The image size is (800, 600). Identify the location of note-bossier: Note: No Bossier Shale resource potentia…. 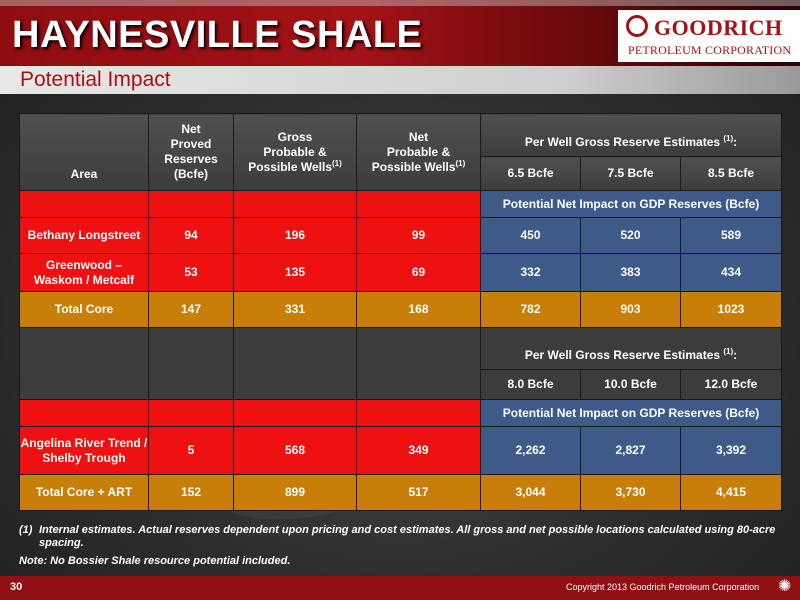
(155, 561).